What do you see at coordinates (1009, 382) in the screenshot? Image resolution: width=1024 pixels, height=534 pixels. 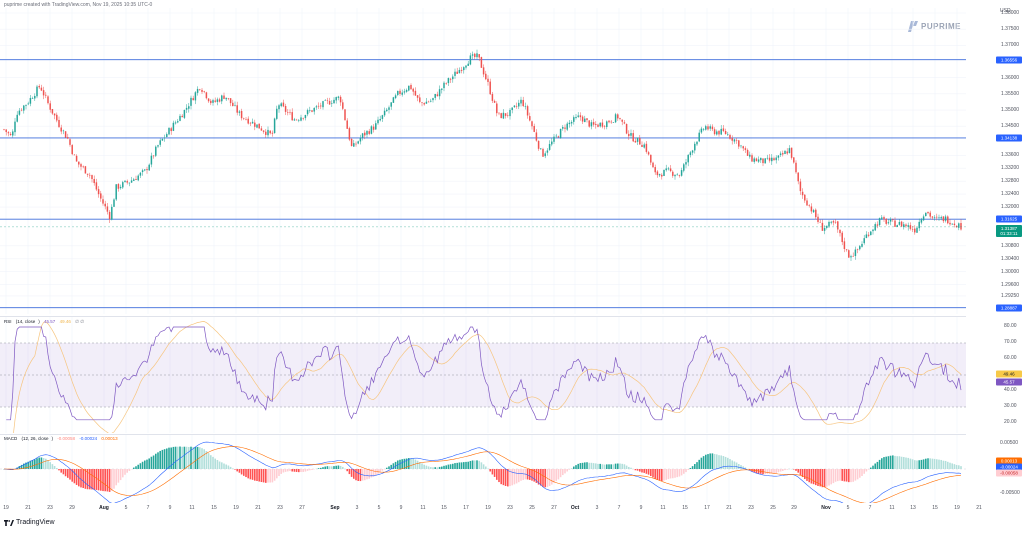 I see `rsi-value-tag: 45.57` at bounding box center [1009, 382].